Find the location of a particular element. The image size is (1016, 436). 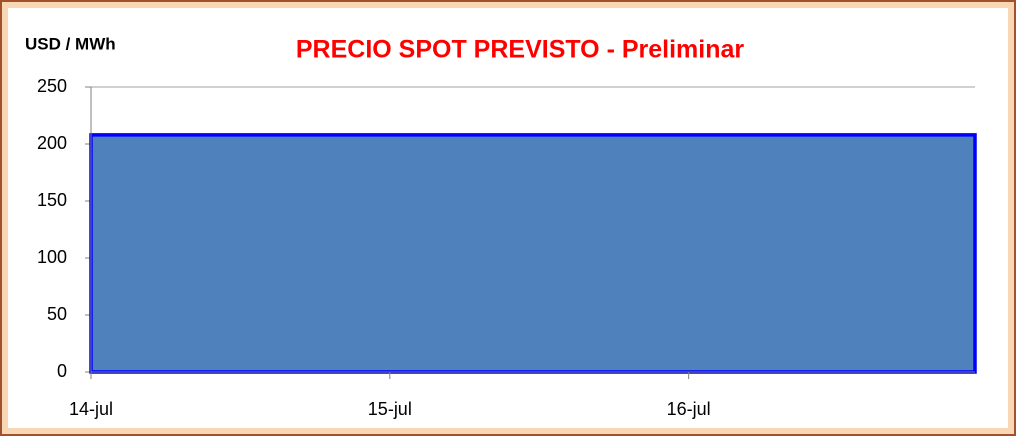

x-tick-label: 15-jul is located at coordinates (390, 409).